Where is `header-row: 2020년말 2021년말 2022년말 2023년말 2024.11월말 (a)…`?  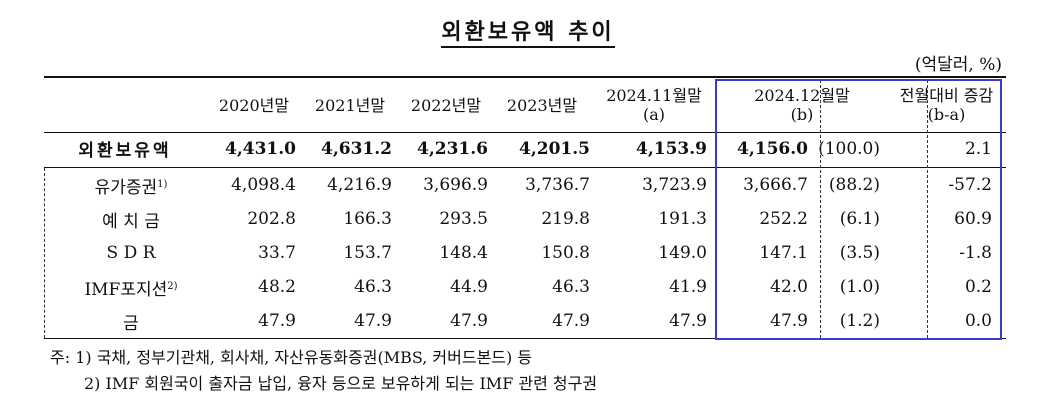 header-row: 2020년말 2021년말 2022년말 2023년말 2024.11월말 (a)… is located at coordinates (525, 104).